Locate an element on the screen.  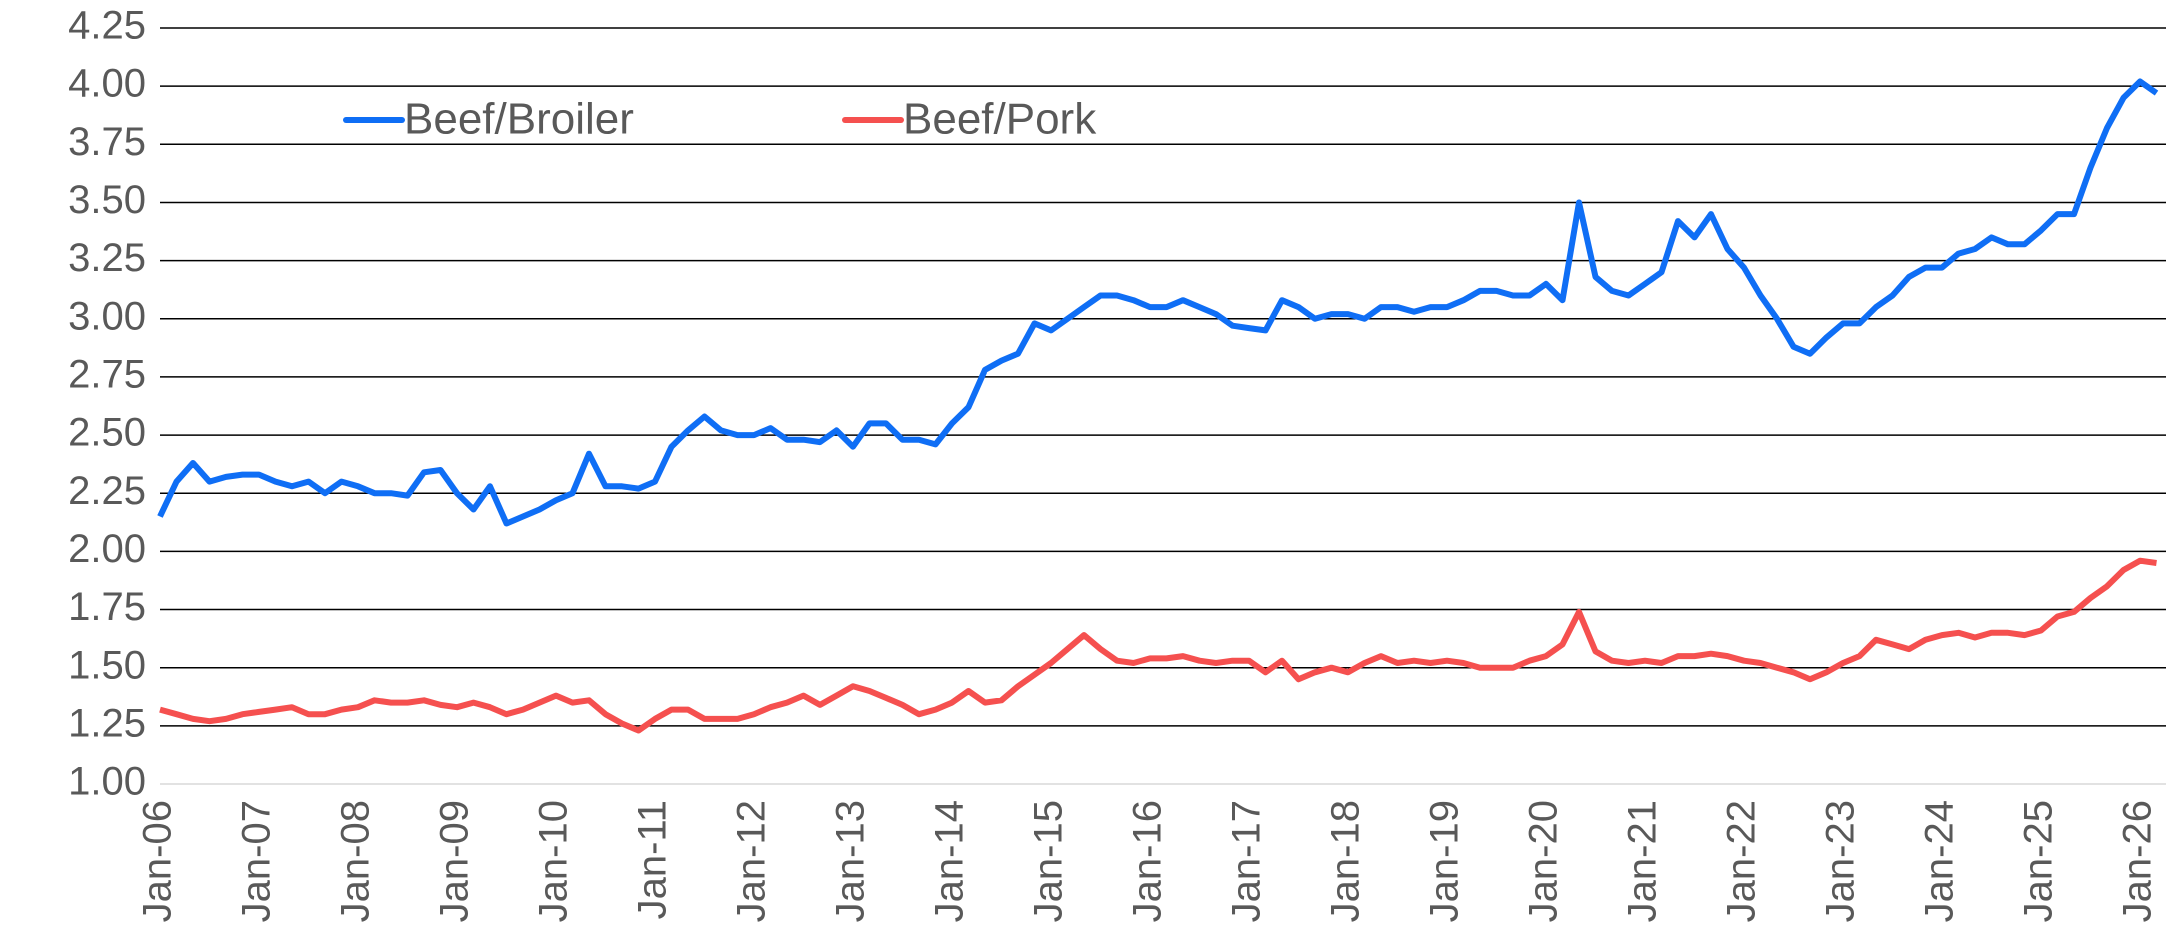
x-tick-label: Jan-21 is located at coordinates (1643, 861).